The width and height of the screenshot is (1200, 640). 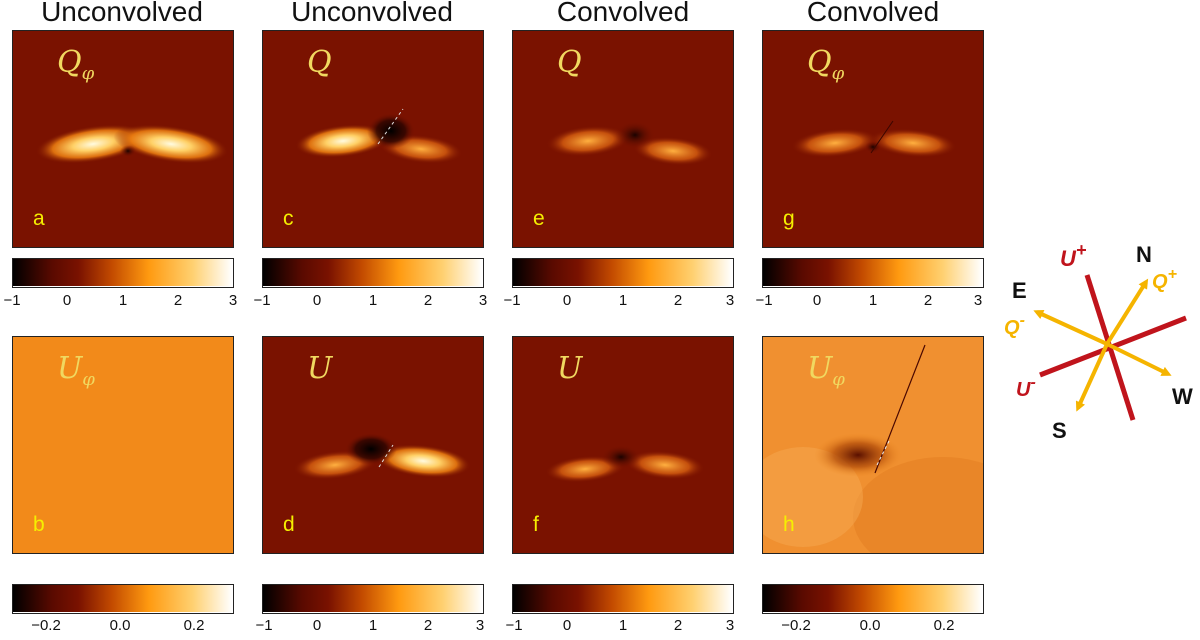 I want to click on panel-f-letter: f, so click(x=536, y=524).